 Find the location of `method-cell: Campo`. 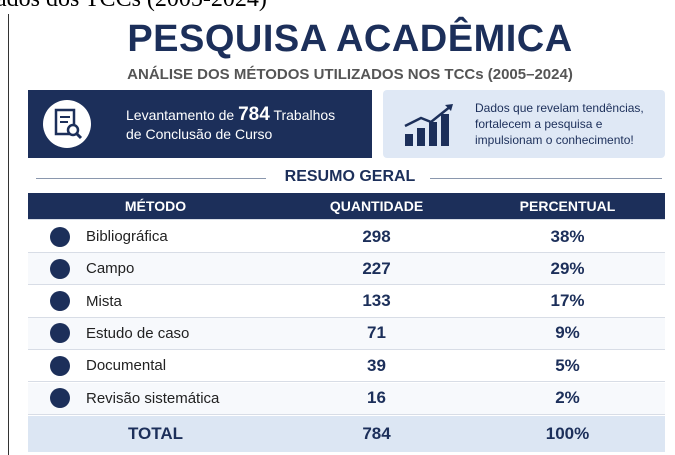

method-cell: Campo is located at coordinates (155, 268).